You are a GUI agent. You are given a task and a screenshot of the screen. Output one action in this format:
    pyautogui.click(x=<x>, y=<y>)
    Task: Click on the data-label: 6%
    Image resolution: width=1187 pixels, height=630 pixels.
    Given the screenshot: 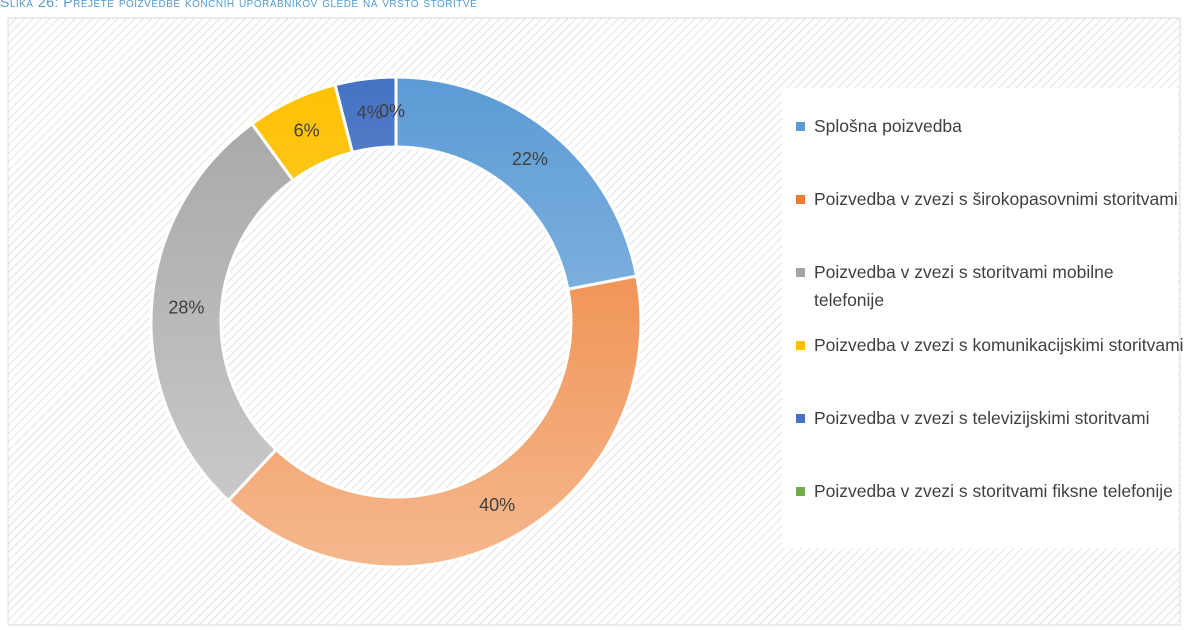 What is the action you would take?
    pyautogui.click(x=307, y=131)
    